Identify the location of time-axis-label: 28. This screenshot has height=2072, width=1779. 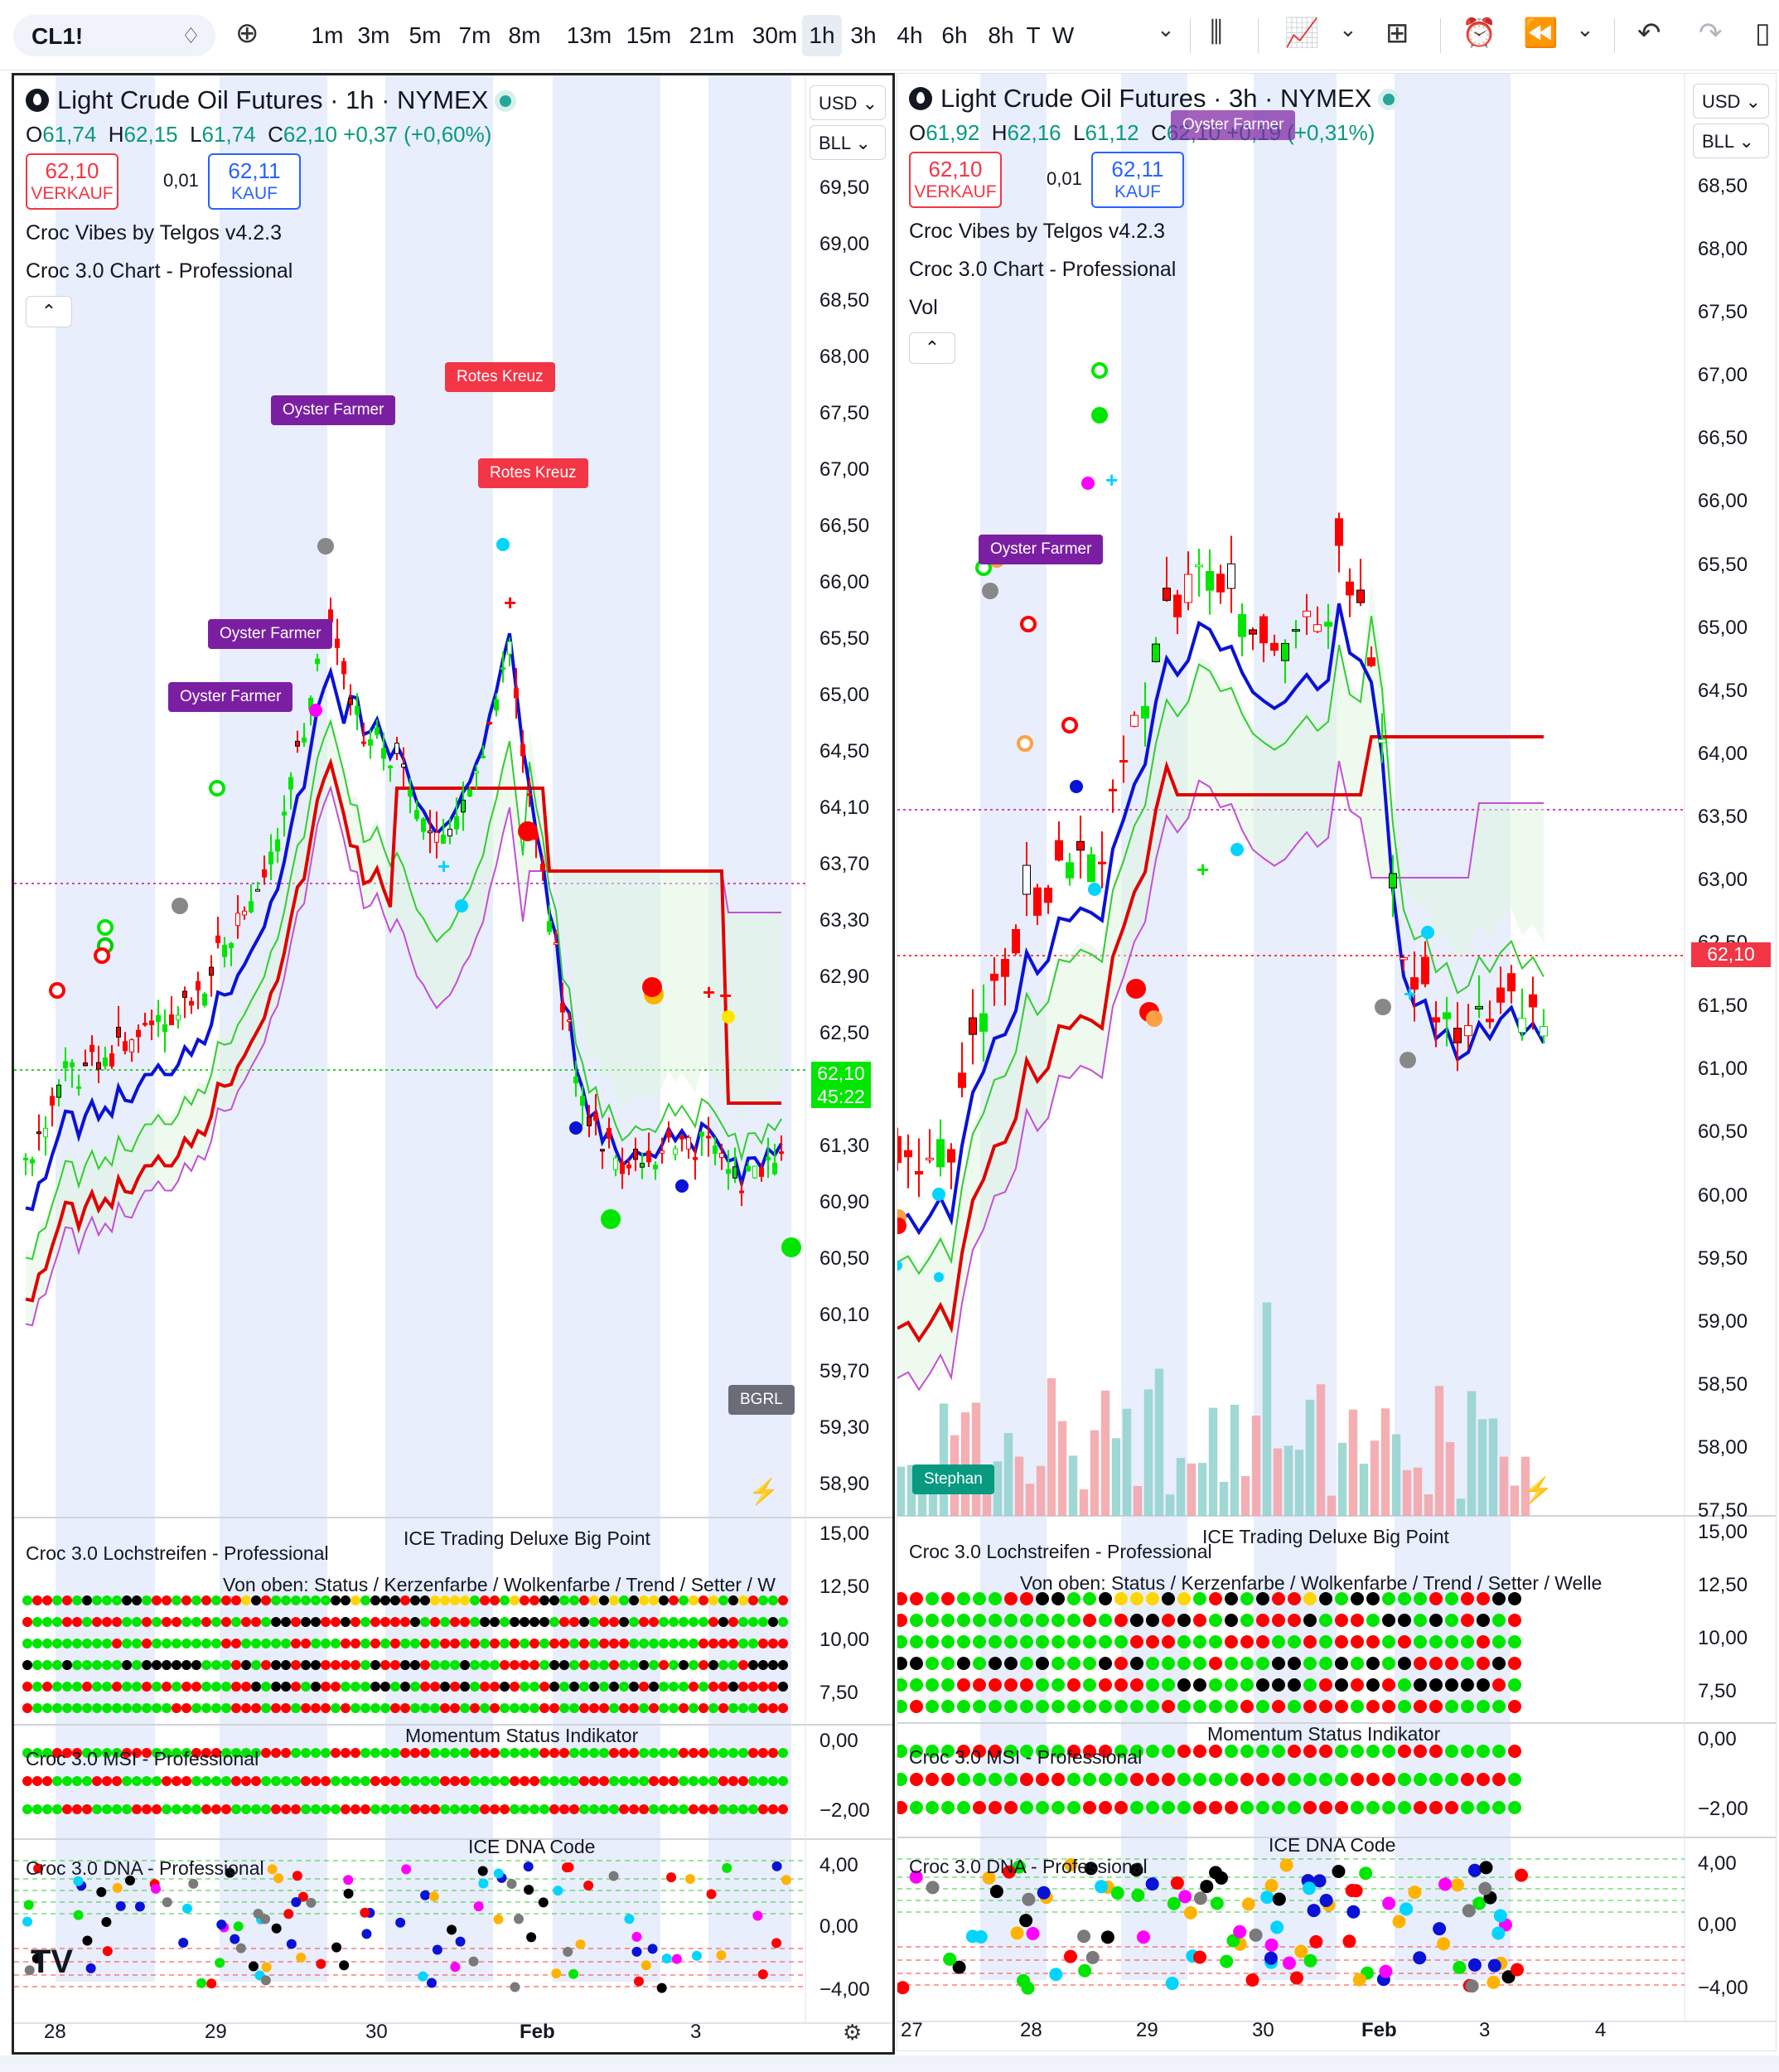
(1031, 2030).